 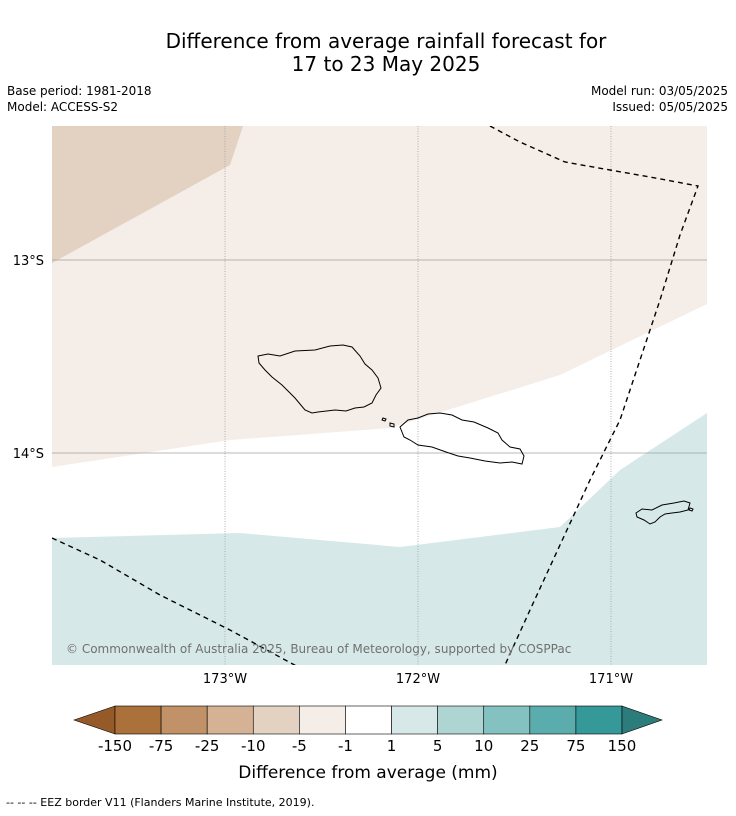 I want to click on coastlines, so click(x=475, y=434).